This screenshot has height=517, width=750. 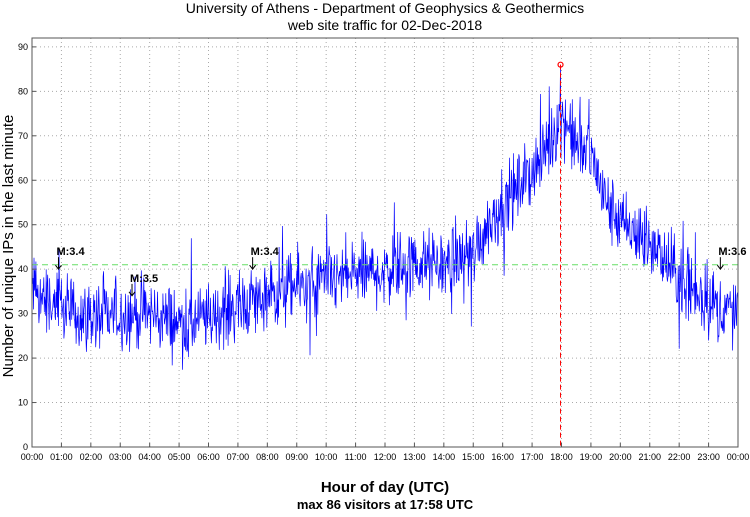 I want to click on y-axis-label: Number of unique IPs in the last minute, so click(x=8, y=246).